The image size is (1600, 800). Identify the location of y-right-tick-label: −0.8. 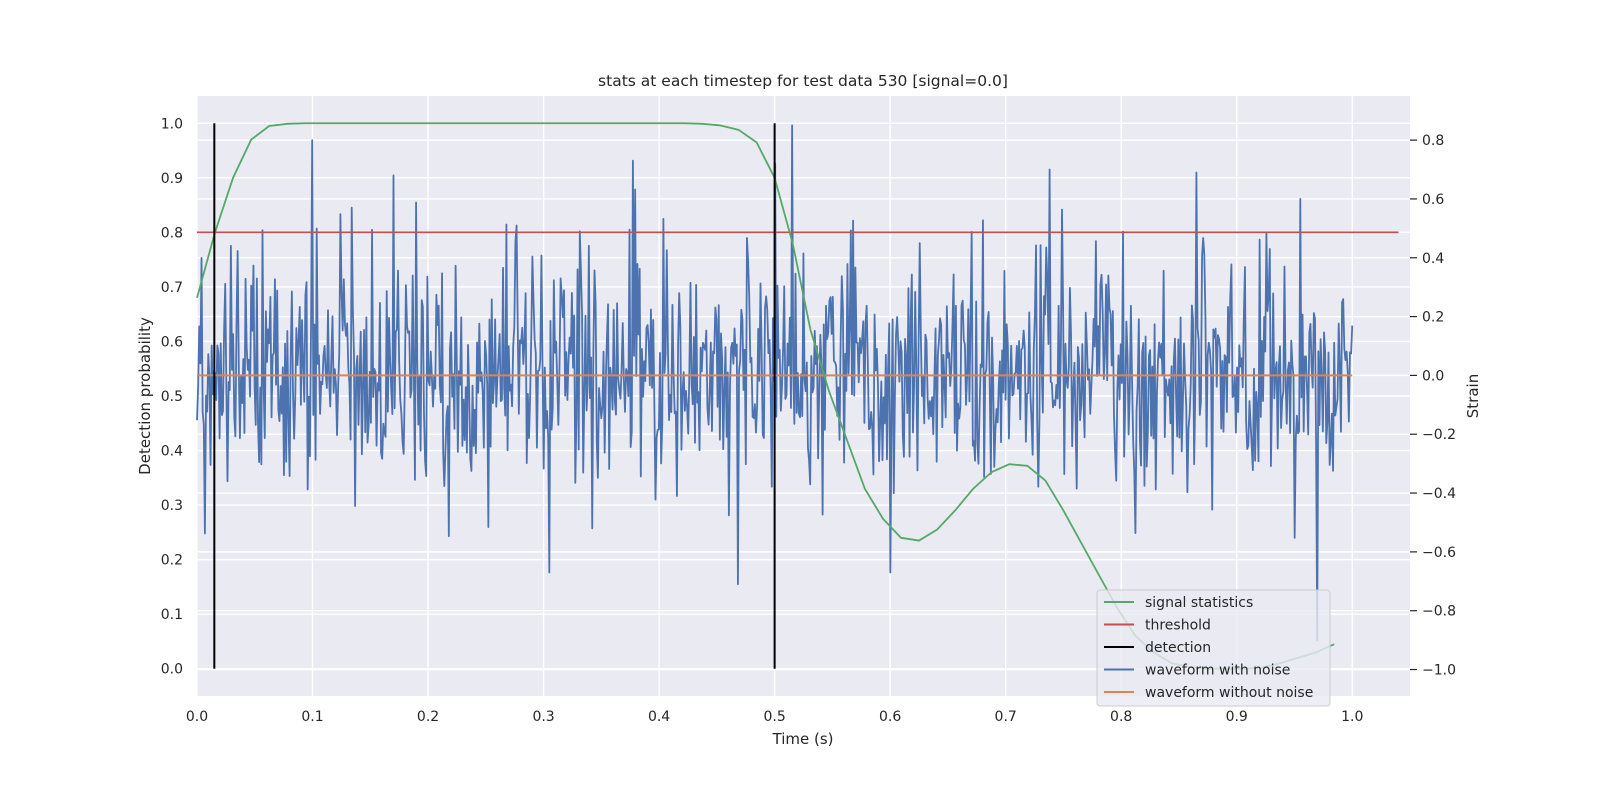
(1439, 612).